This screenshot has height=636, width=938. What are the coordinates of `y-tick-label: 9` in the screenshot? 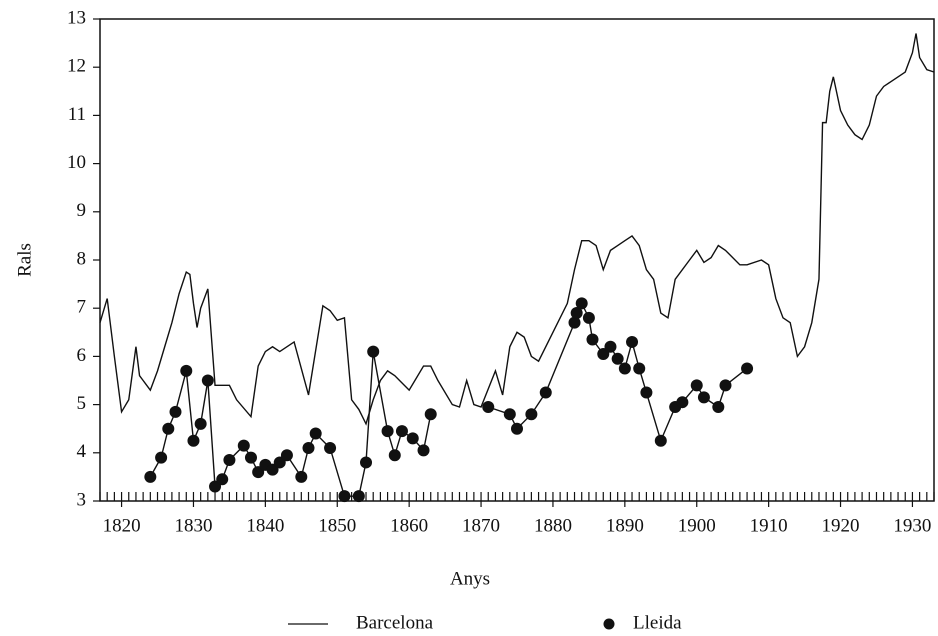 It's located at (82, 210).